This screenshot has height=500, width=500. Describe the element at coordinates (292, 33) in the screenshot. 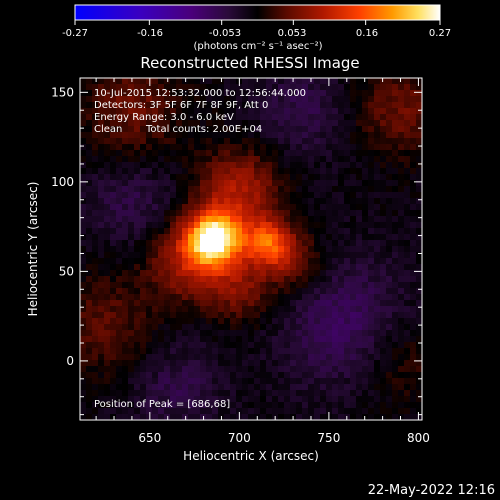

I see `colorbar-tick-label: 0.053` at that location.